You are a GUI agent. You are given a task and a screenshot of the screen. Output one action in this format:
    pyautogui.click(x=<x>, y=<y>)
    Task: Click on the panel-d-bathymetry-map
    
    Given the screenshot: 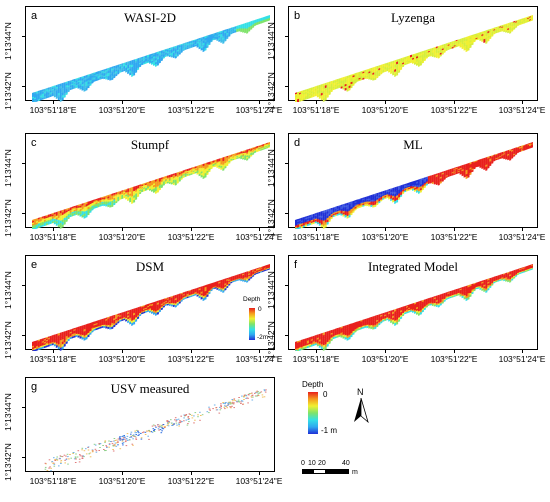 What is the action you would take?
    pyautogui.click(x=414, y=185)
    